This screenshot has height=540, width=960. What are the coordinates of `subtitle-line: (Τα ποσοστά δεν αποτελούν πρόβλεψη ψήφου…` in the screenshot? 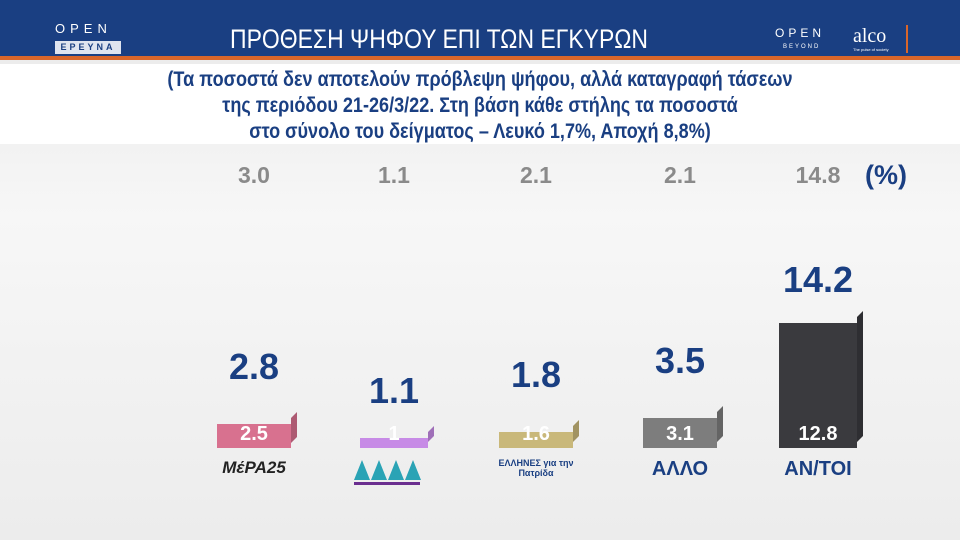 It's located at (480, 79).